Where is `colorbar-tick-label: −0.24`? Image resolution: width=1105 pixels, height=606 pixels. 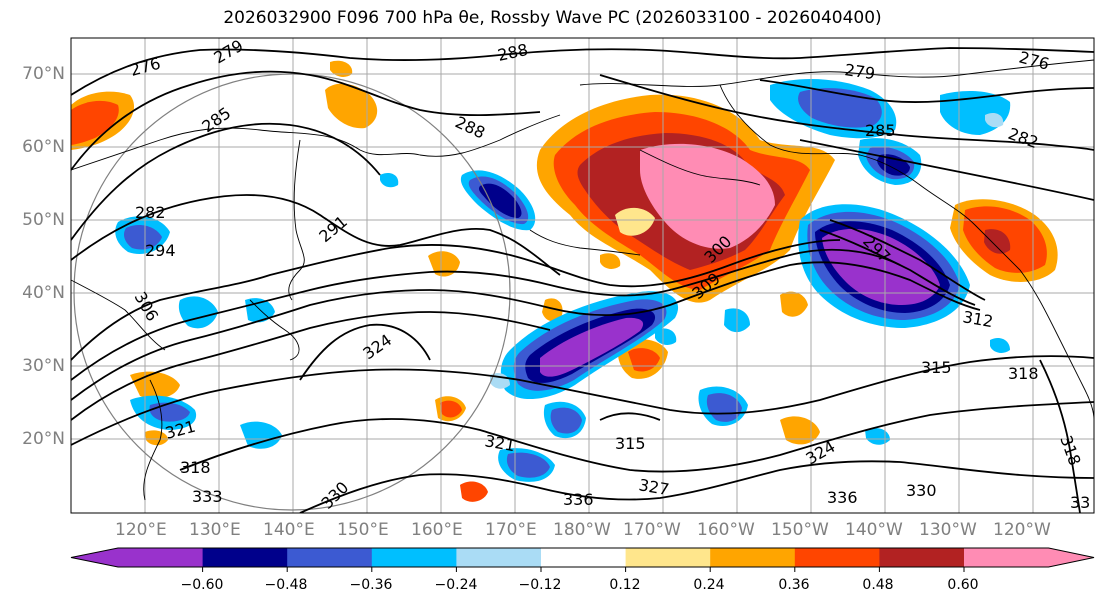
colorbar-tick-label: −0.24 is located at coordinates (456, 585).